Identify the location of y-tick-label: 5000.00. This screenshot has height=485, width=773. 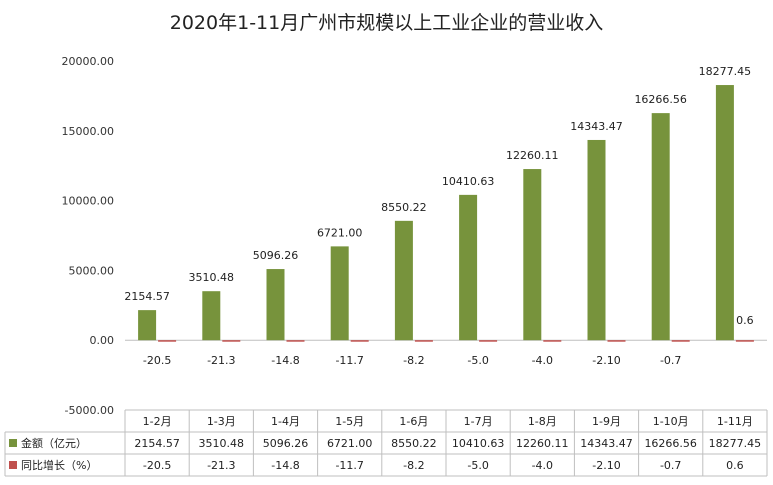
(92, 270).